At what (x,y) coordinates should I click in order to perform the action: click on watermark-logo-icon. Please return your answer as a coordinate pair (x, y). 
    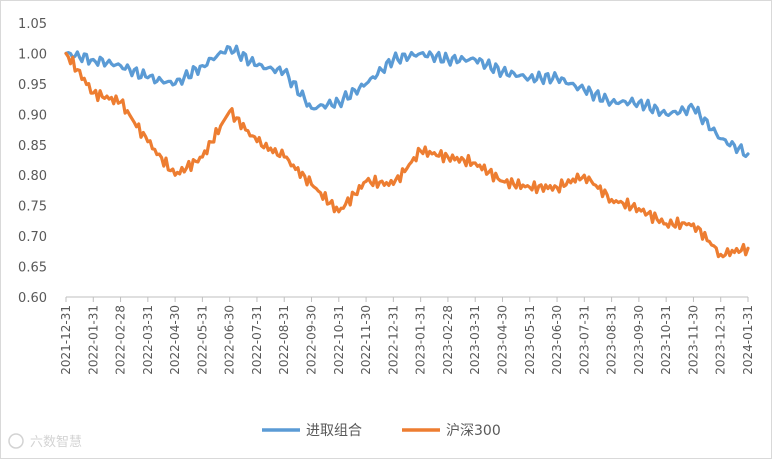
    Looking at the image, I should click on (16, 441).